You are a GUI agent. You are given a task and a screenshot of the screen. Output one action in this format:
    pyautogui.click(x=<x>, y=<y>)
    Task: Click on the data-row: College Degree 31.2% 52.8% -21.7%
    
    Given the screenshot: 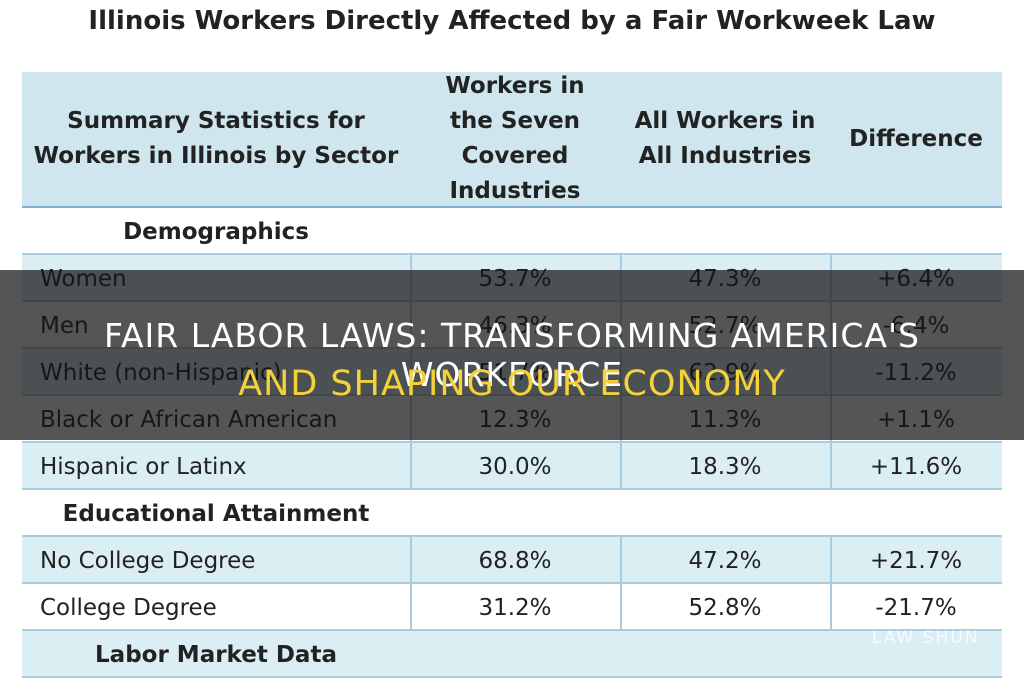 What is the action you would take?
    pyautogui.click(x=512, y=607)
    